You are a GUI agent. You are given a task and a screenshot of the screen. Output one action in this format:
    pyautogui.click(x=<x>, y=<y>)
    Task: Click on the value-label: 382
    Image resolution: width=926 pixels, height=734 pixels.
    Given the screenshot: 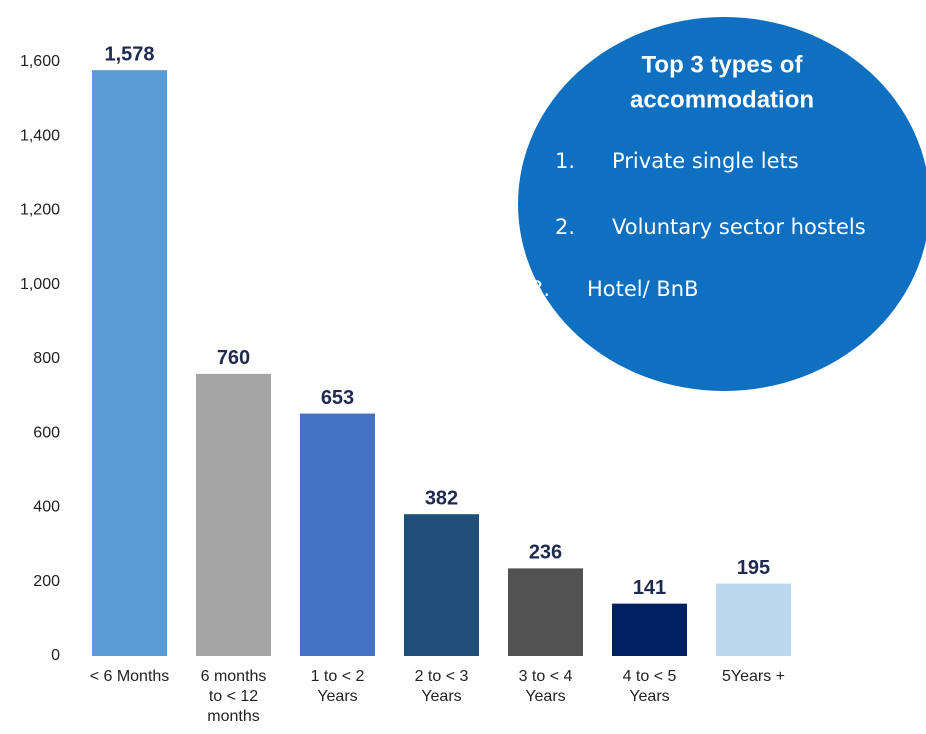 What is the action you would take?
    pyautogui.click(x=441, y=498)
    